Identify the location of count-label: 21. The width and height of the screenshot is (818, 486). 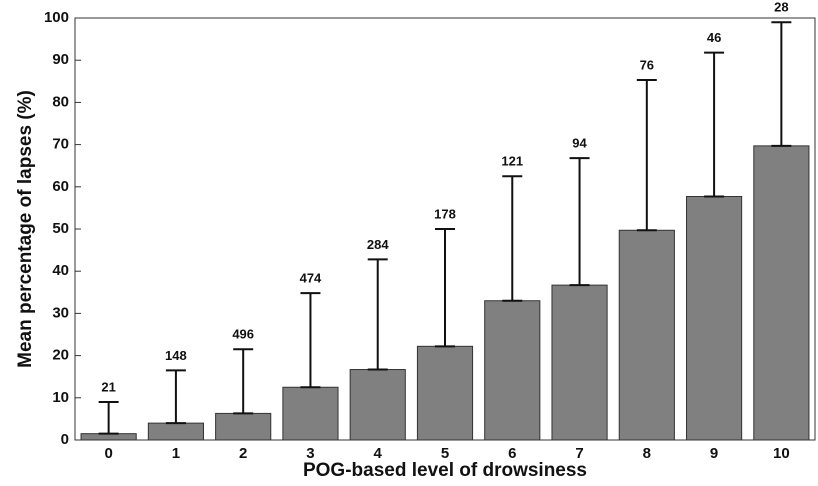
(108, 386).